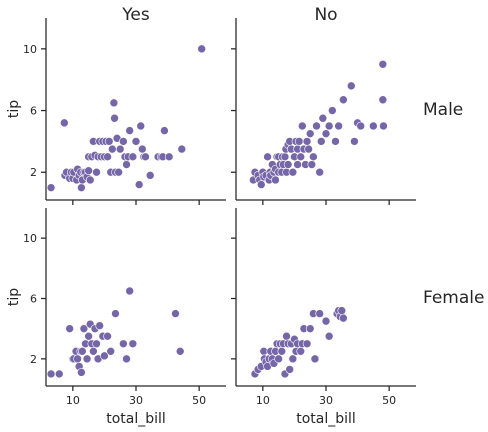  I want to click on y-tick-label: 10, so click(30, 49).